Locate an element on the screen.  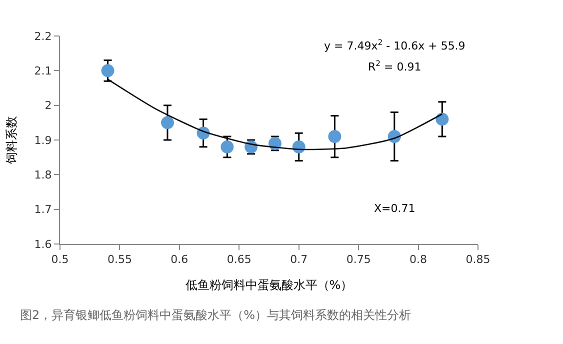
y-tick-label: 1.7 is located at coordinates (43, 209).